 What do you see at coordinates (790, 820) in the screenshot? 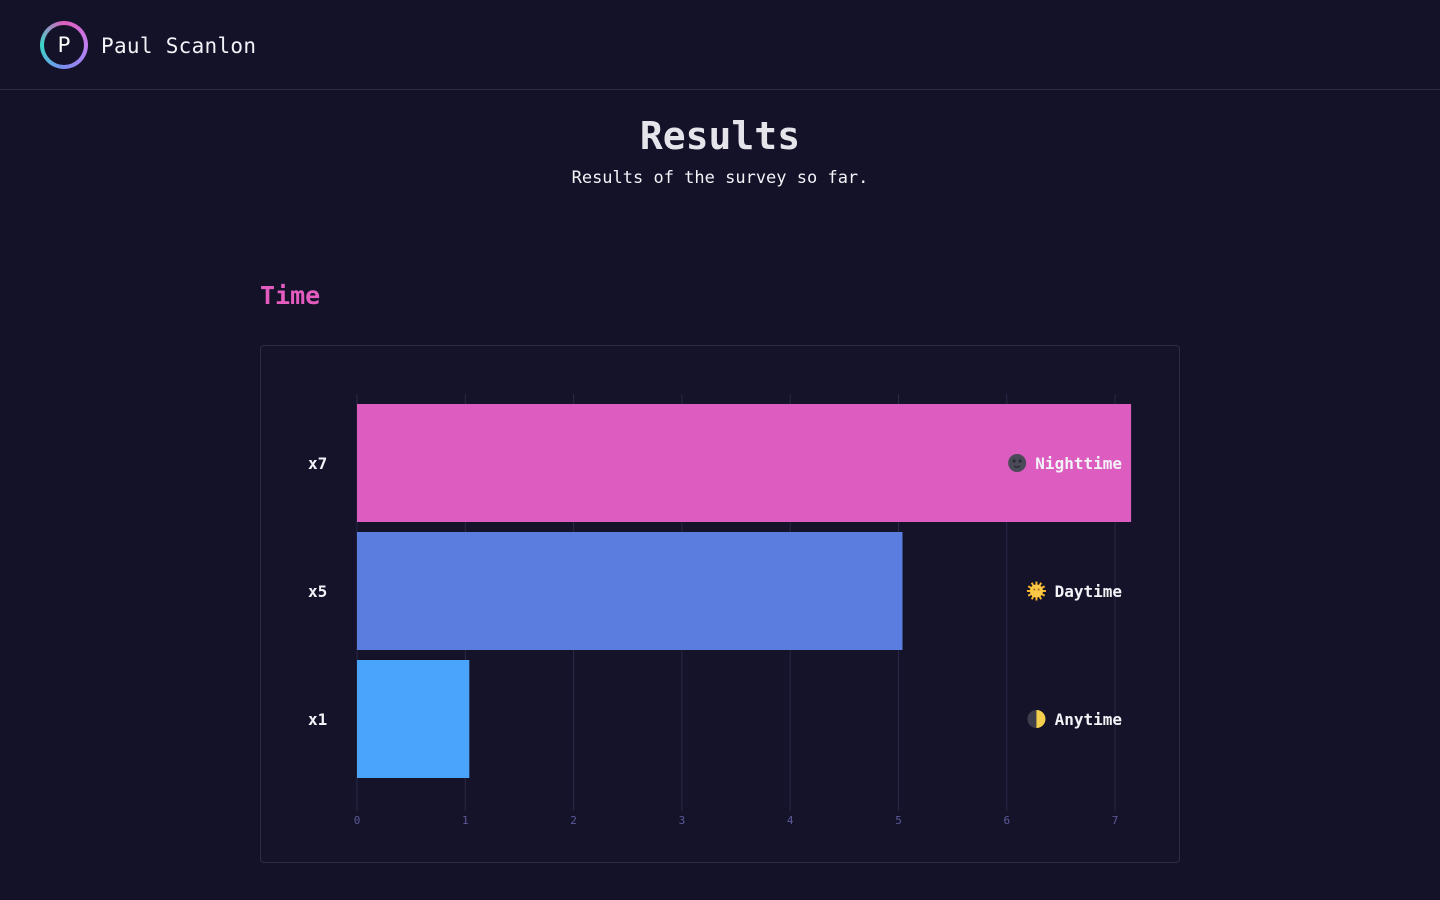
I see `x-tick-label-4: 4` at bounding box center [790, 820].